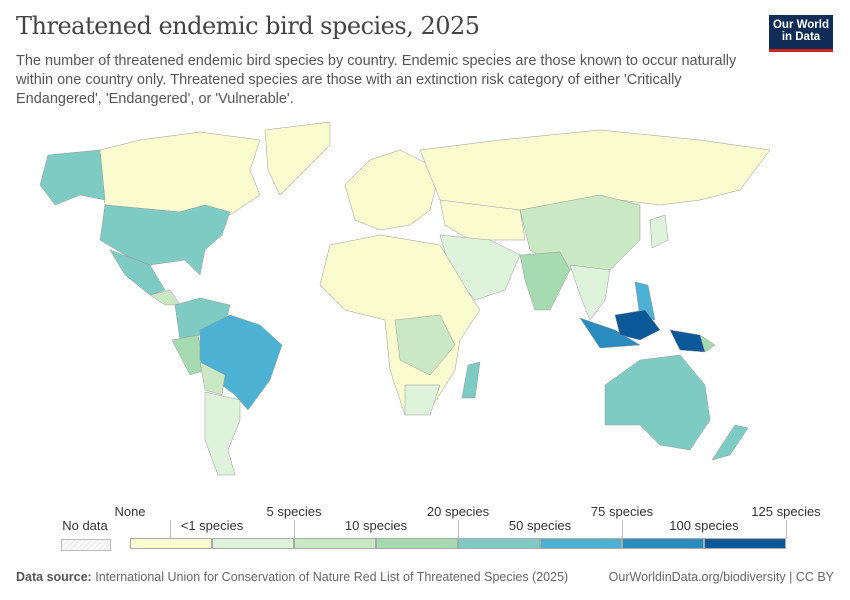 The width and height of the screenshot is (850, 600). What do you see at coordinates (85, 525) in the screenshot?
I see `legend-no-data-label: No data` at bounding box center [85, 525].